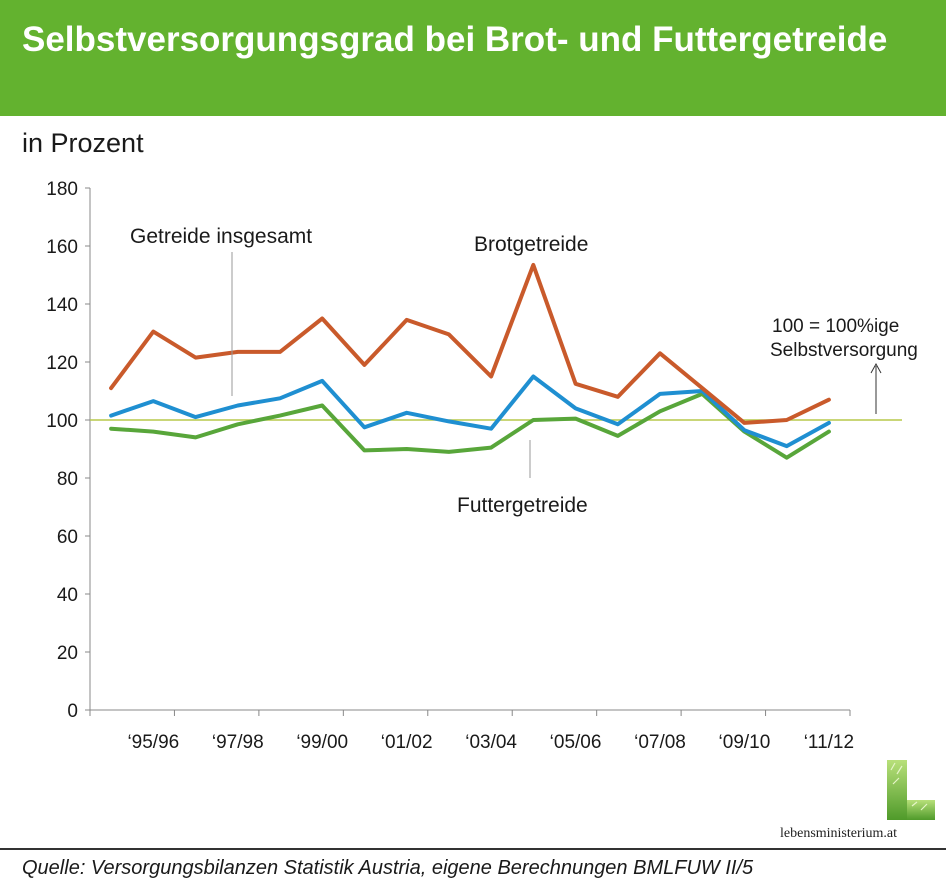  Describe the element at coordinates (911, 790) in the screenshot. I see `leaf-l-logo-icon` at that location.